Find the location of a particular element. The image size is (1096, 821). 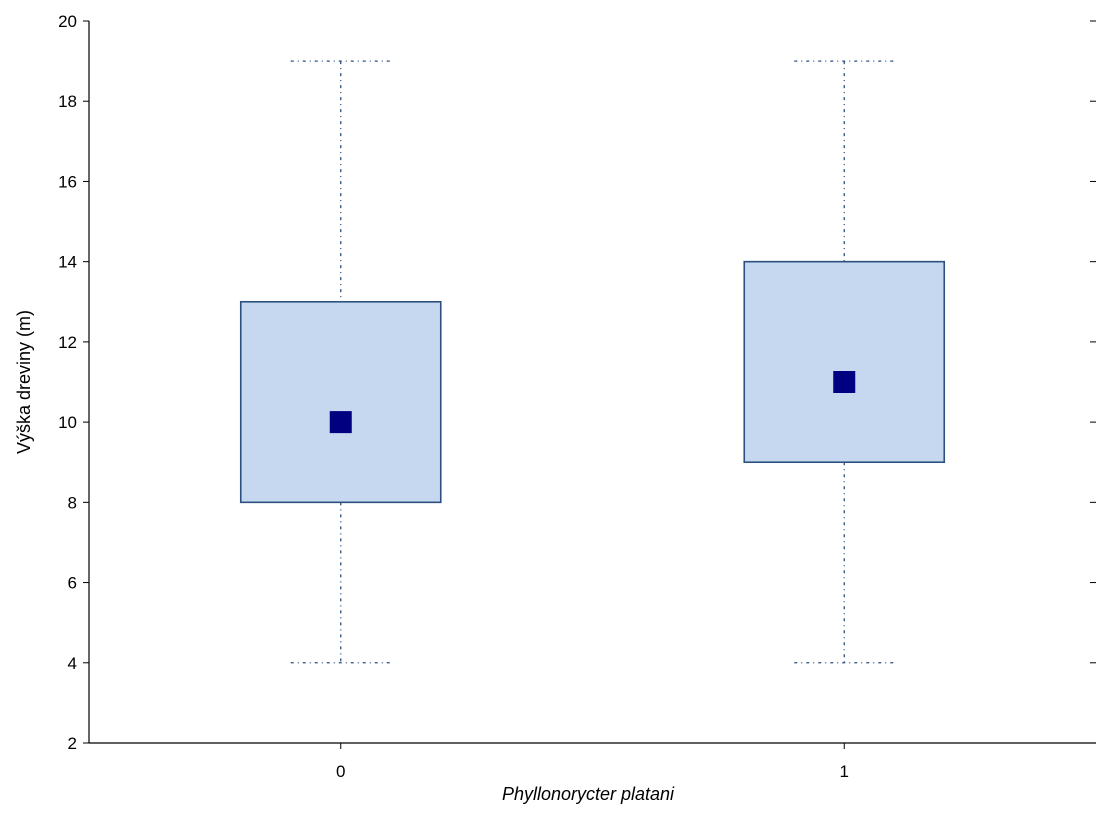

y-tick-label: 18 is located at coordinates (67, 101).